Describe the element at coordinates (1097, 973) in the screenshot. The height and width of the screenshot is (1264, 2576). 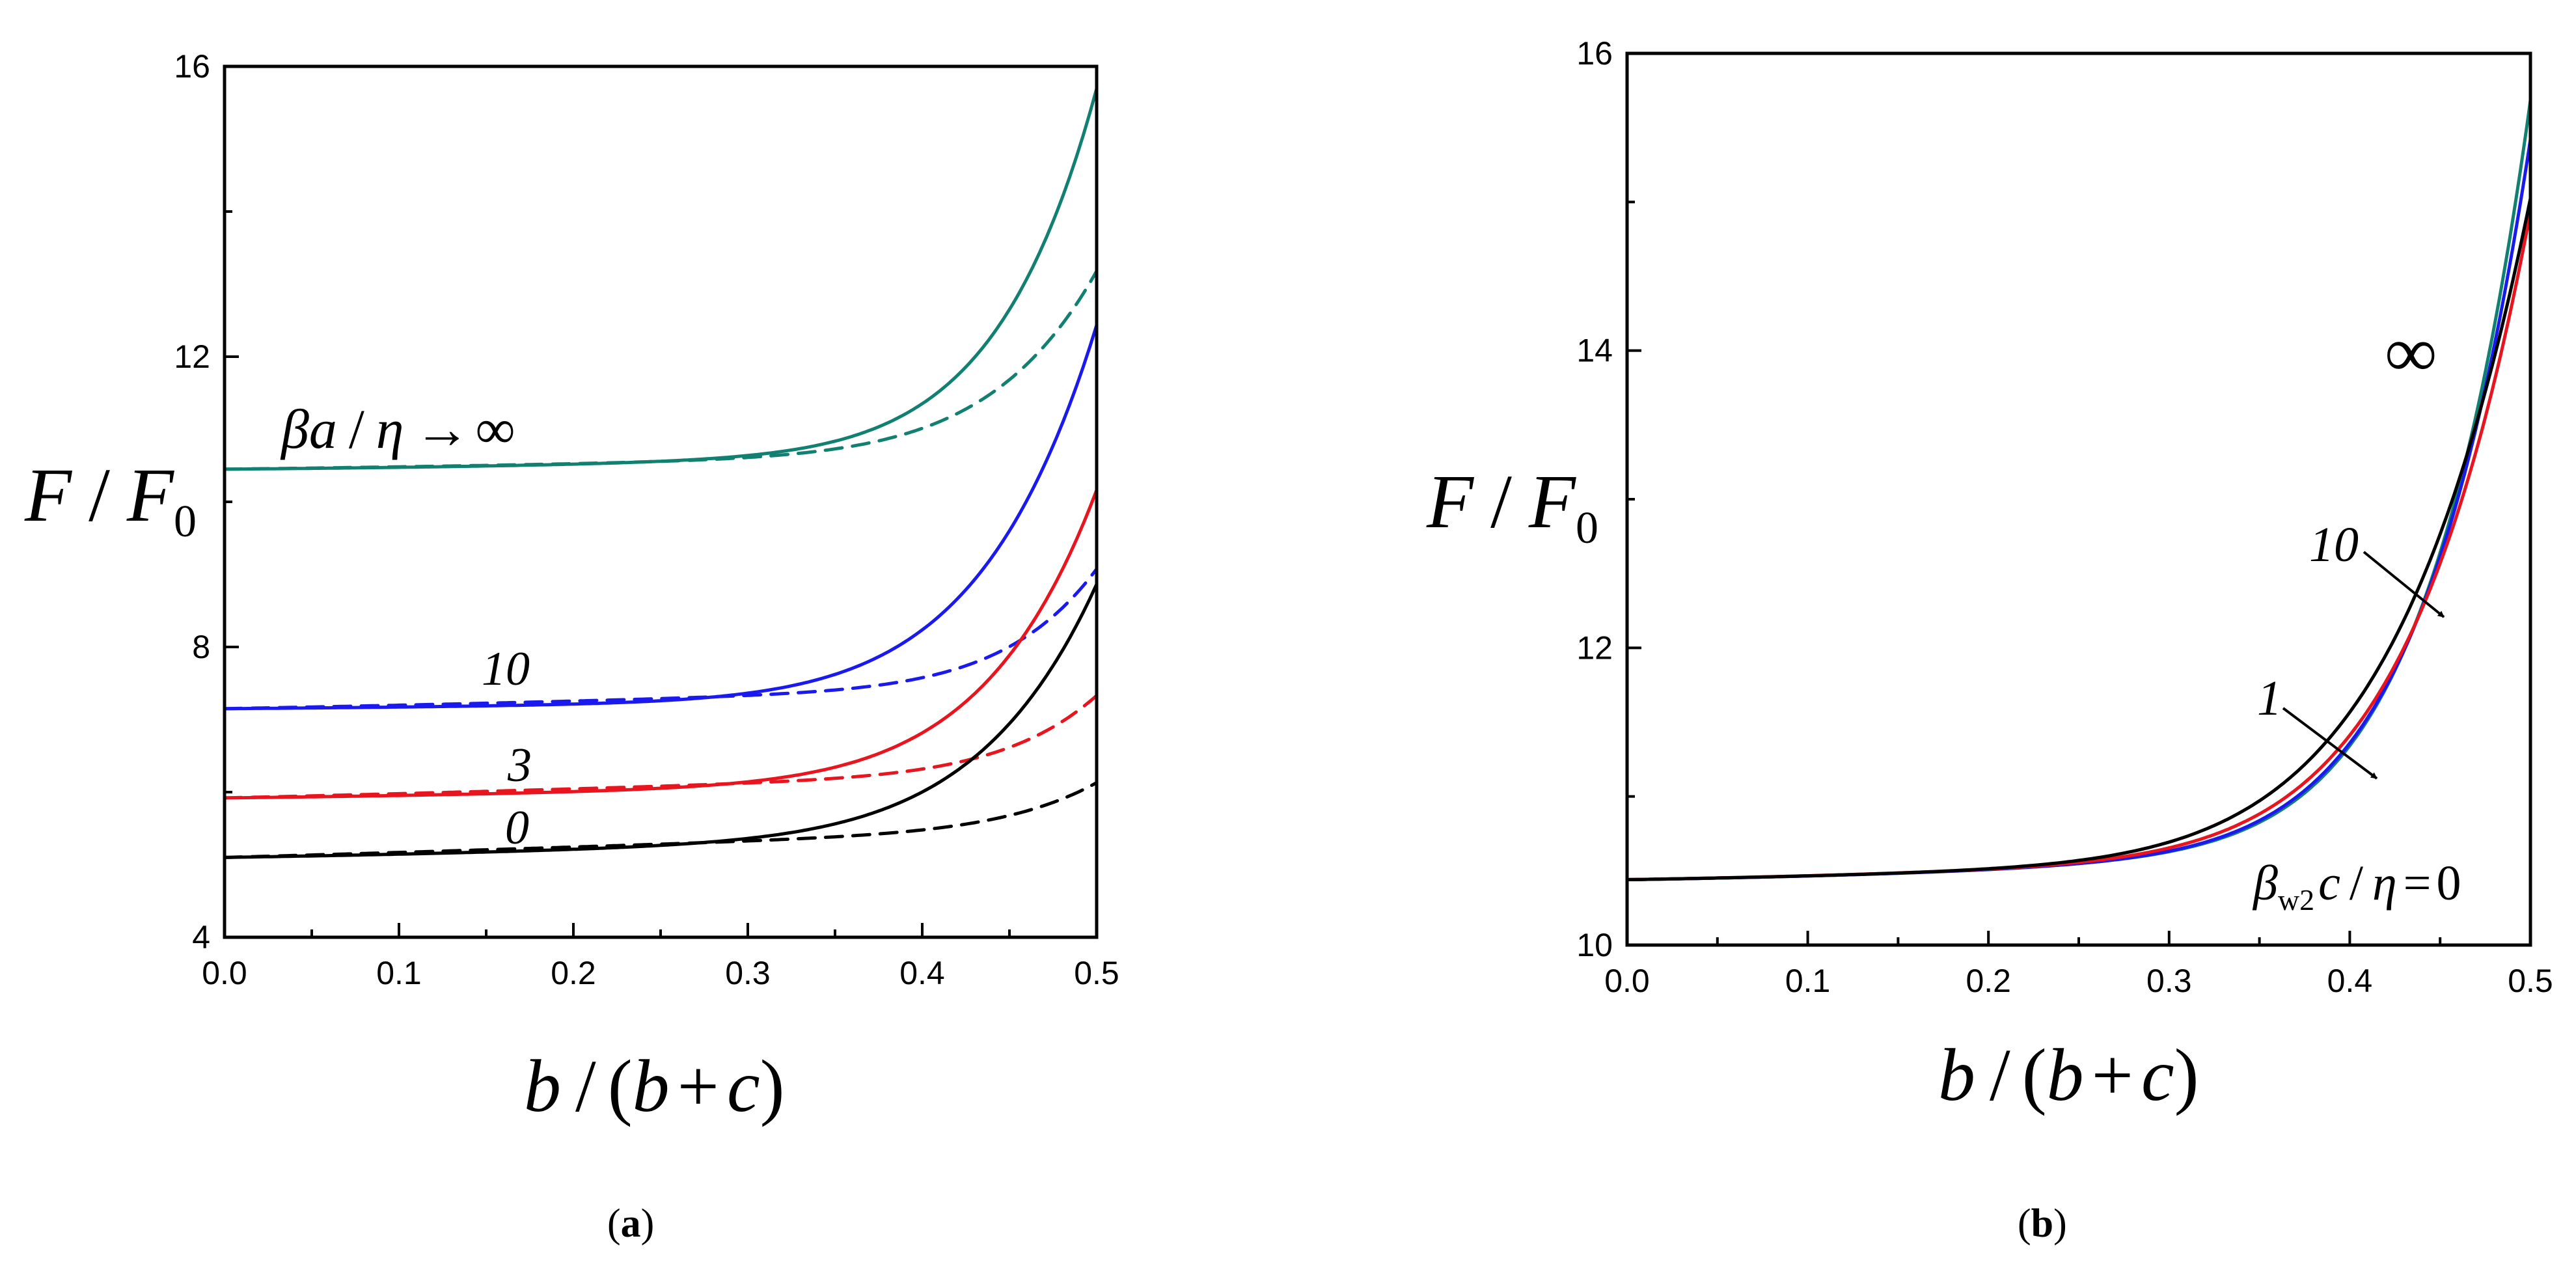
I see `x-tick-label-a-5: 0.5` at that location.